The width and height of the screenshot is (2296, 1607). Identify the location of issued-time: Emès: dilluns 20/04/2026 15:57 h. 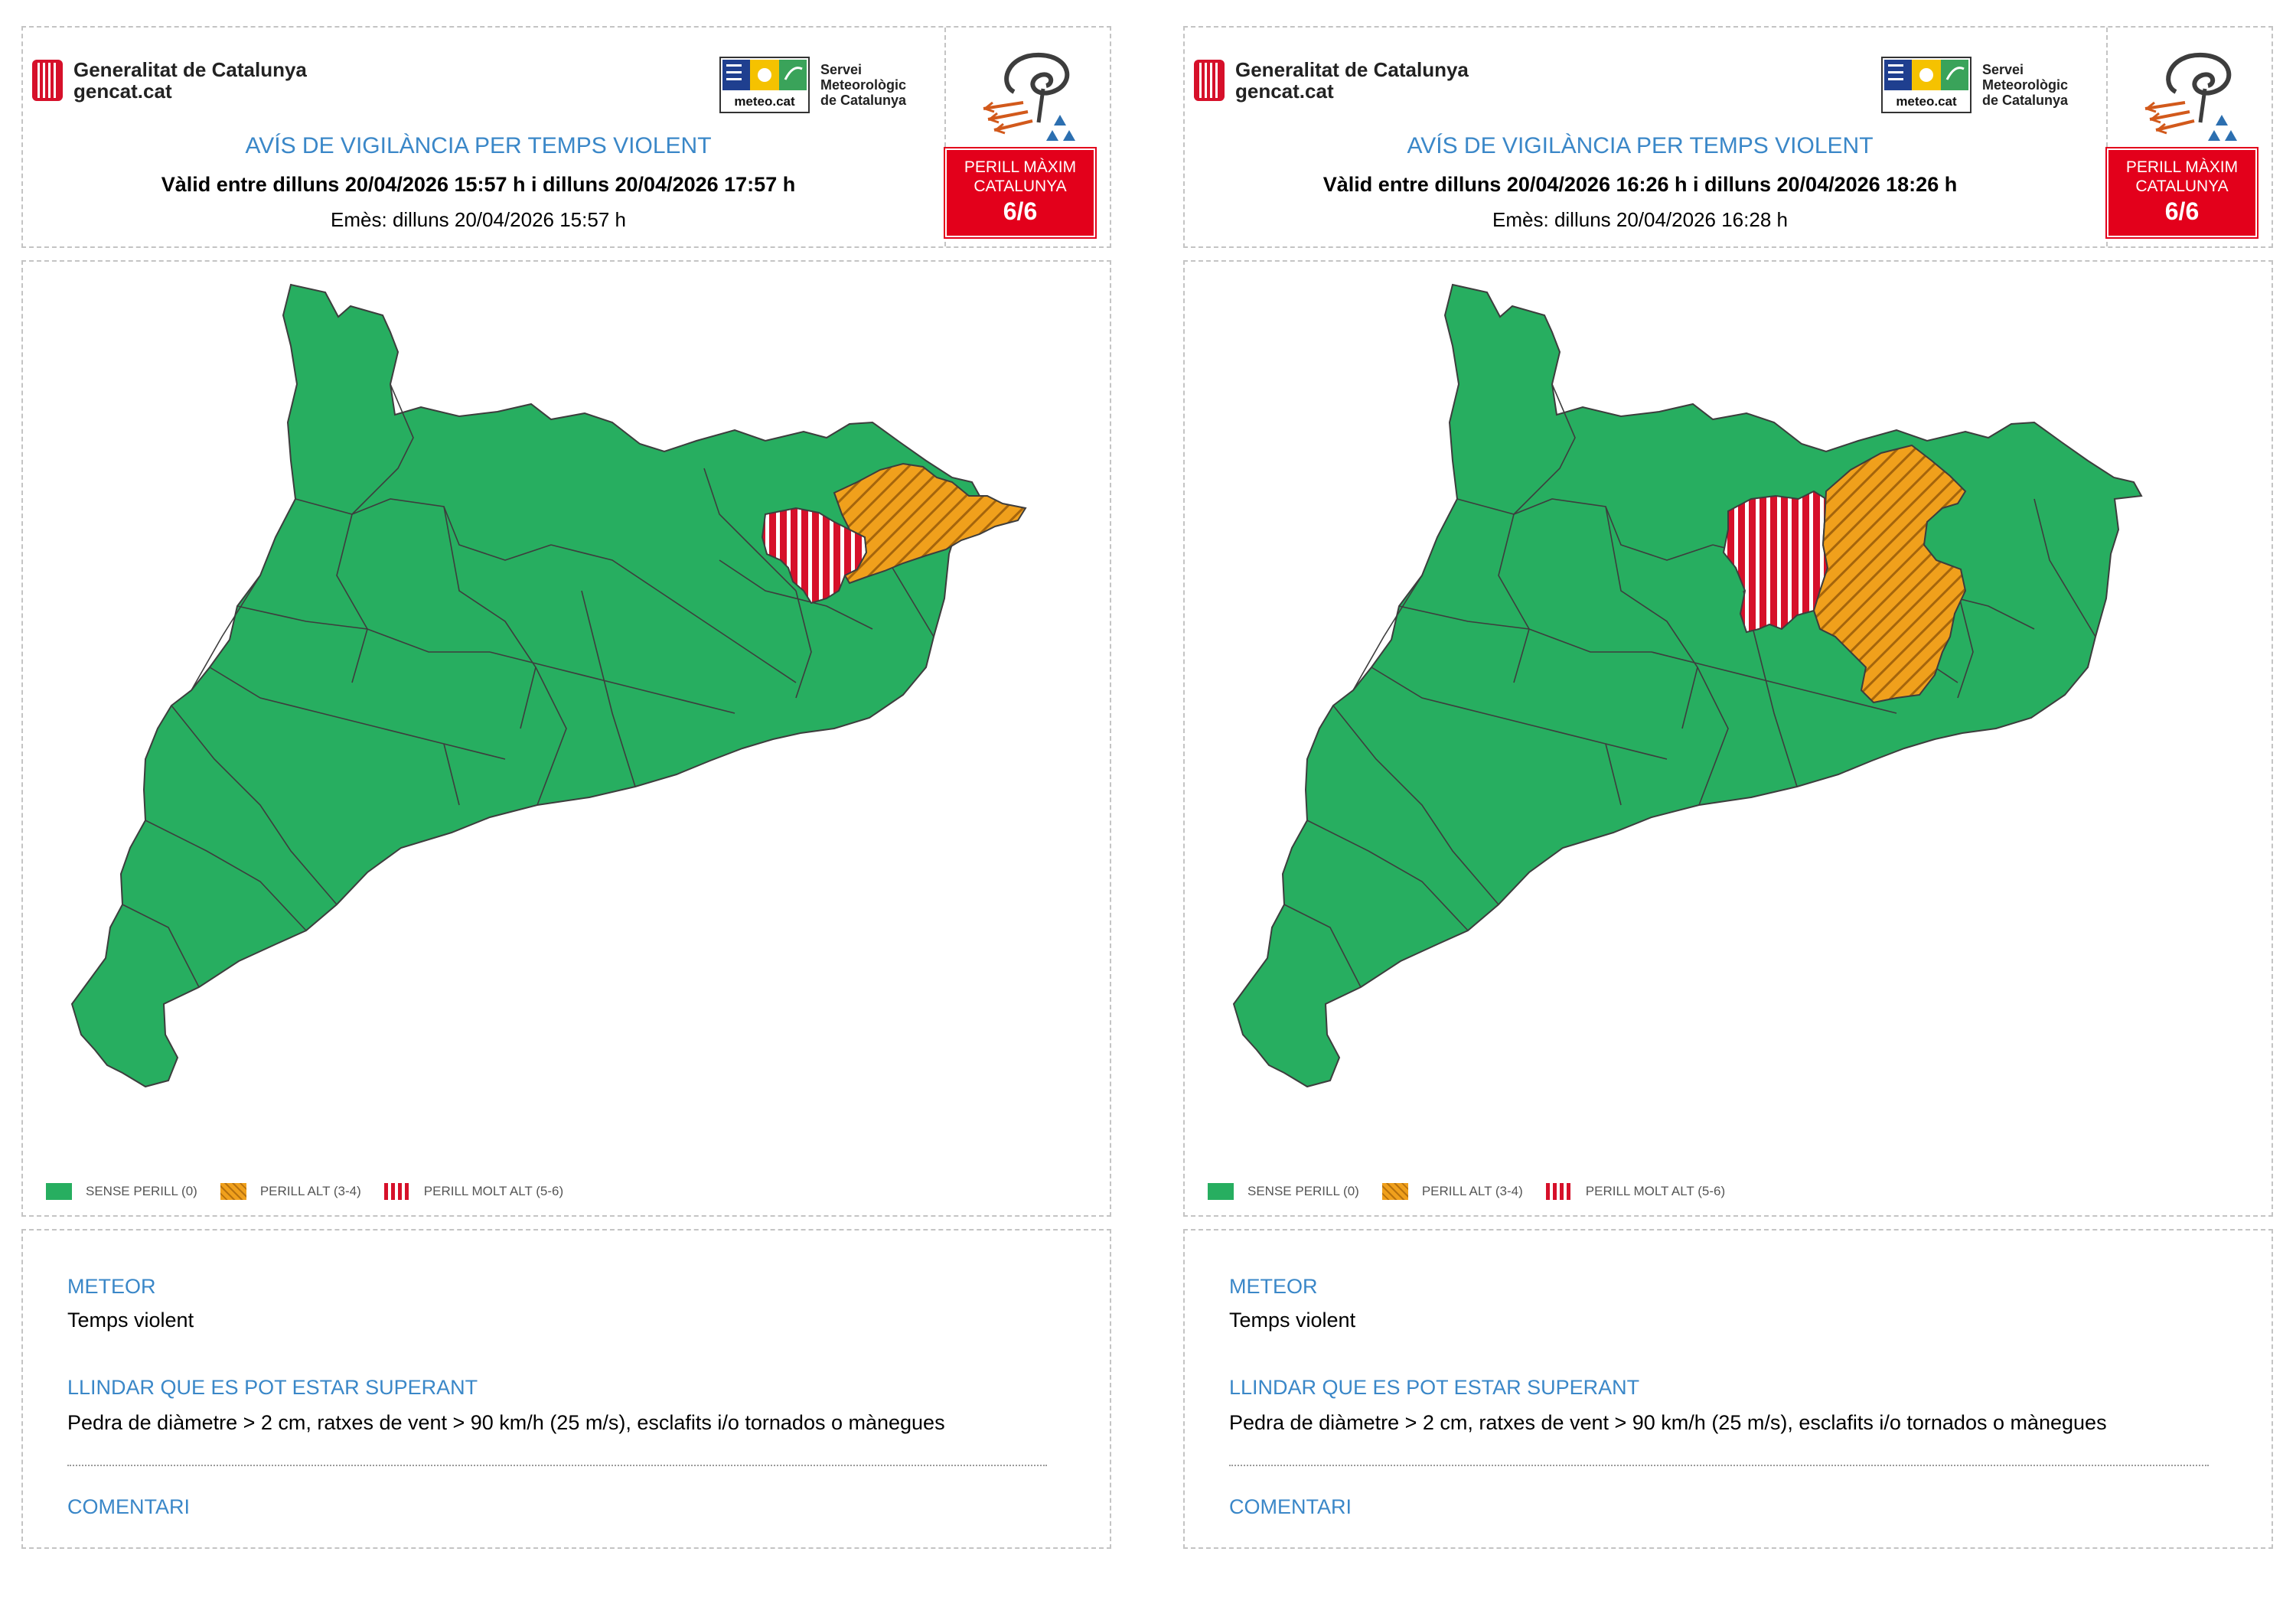
(478, 220).